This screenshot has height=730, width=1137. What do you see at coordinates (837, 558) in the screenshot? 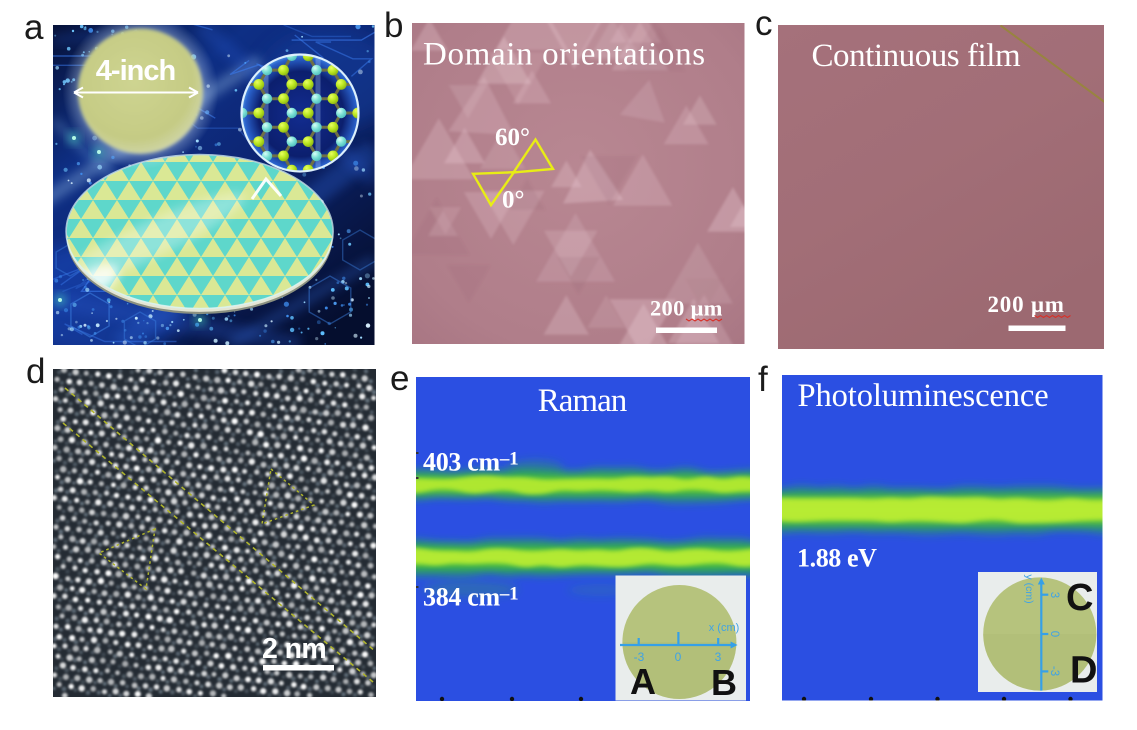
I see `svg-text: 1.88 eV` at bounding box center [837, 558].